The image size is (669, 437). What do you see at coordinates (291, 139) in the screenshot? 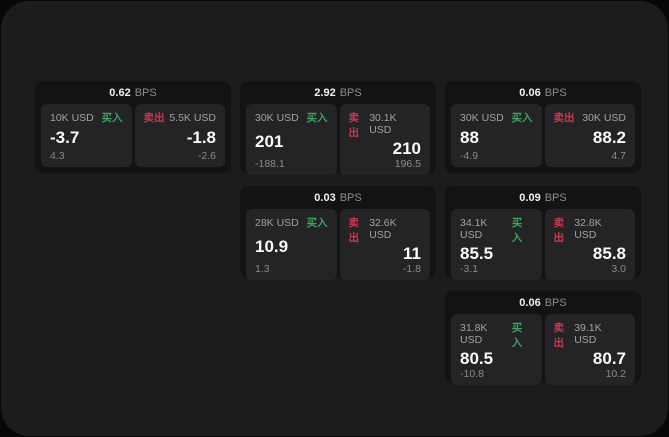
I see `buy-side-tile: 30K USD 买入 201 -188.1` at bounding box center [291, 139].